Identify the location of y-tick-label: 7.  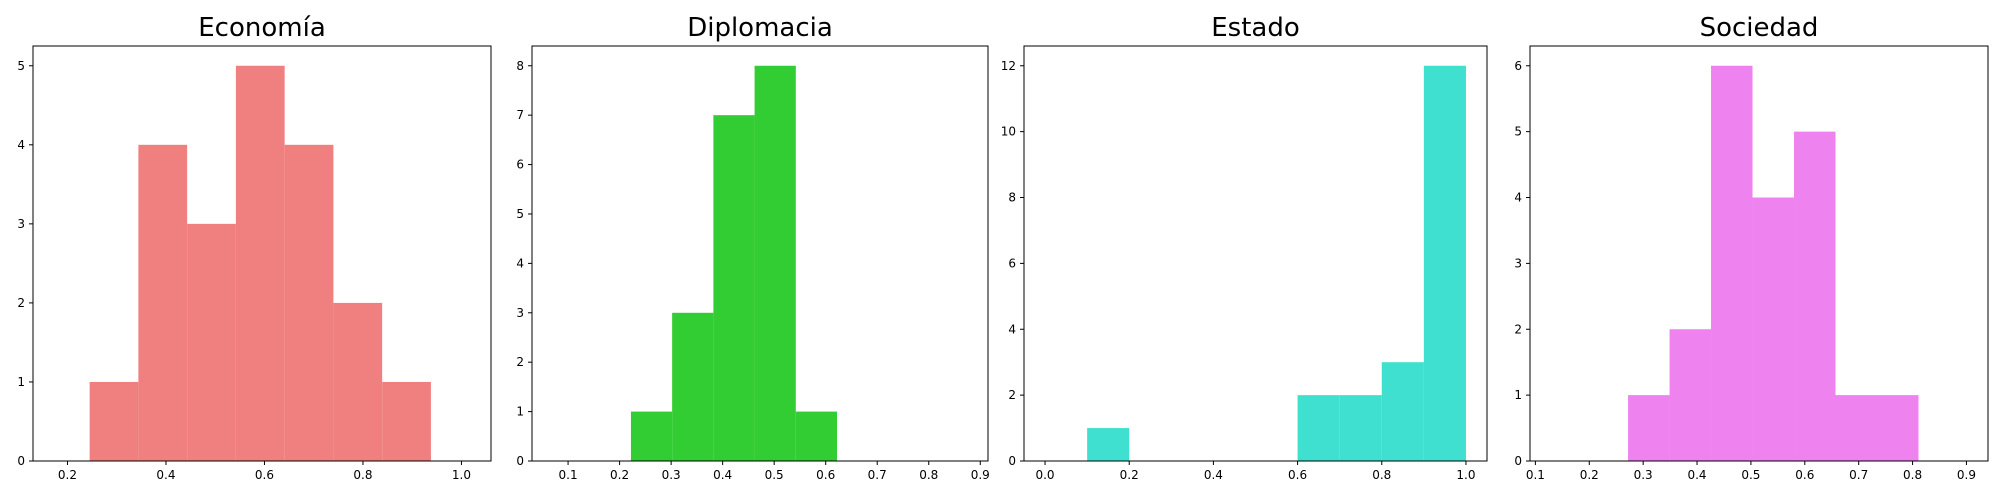
(520, 115).